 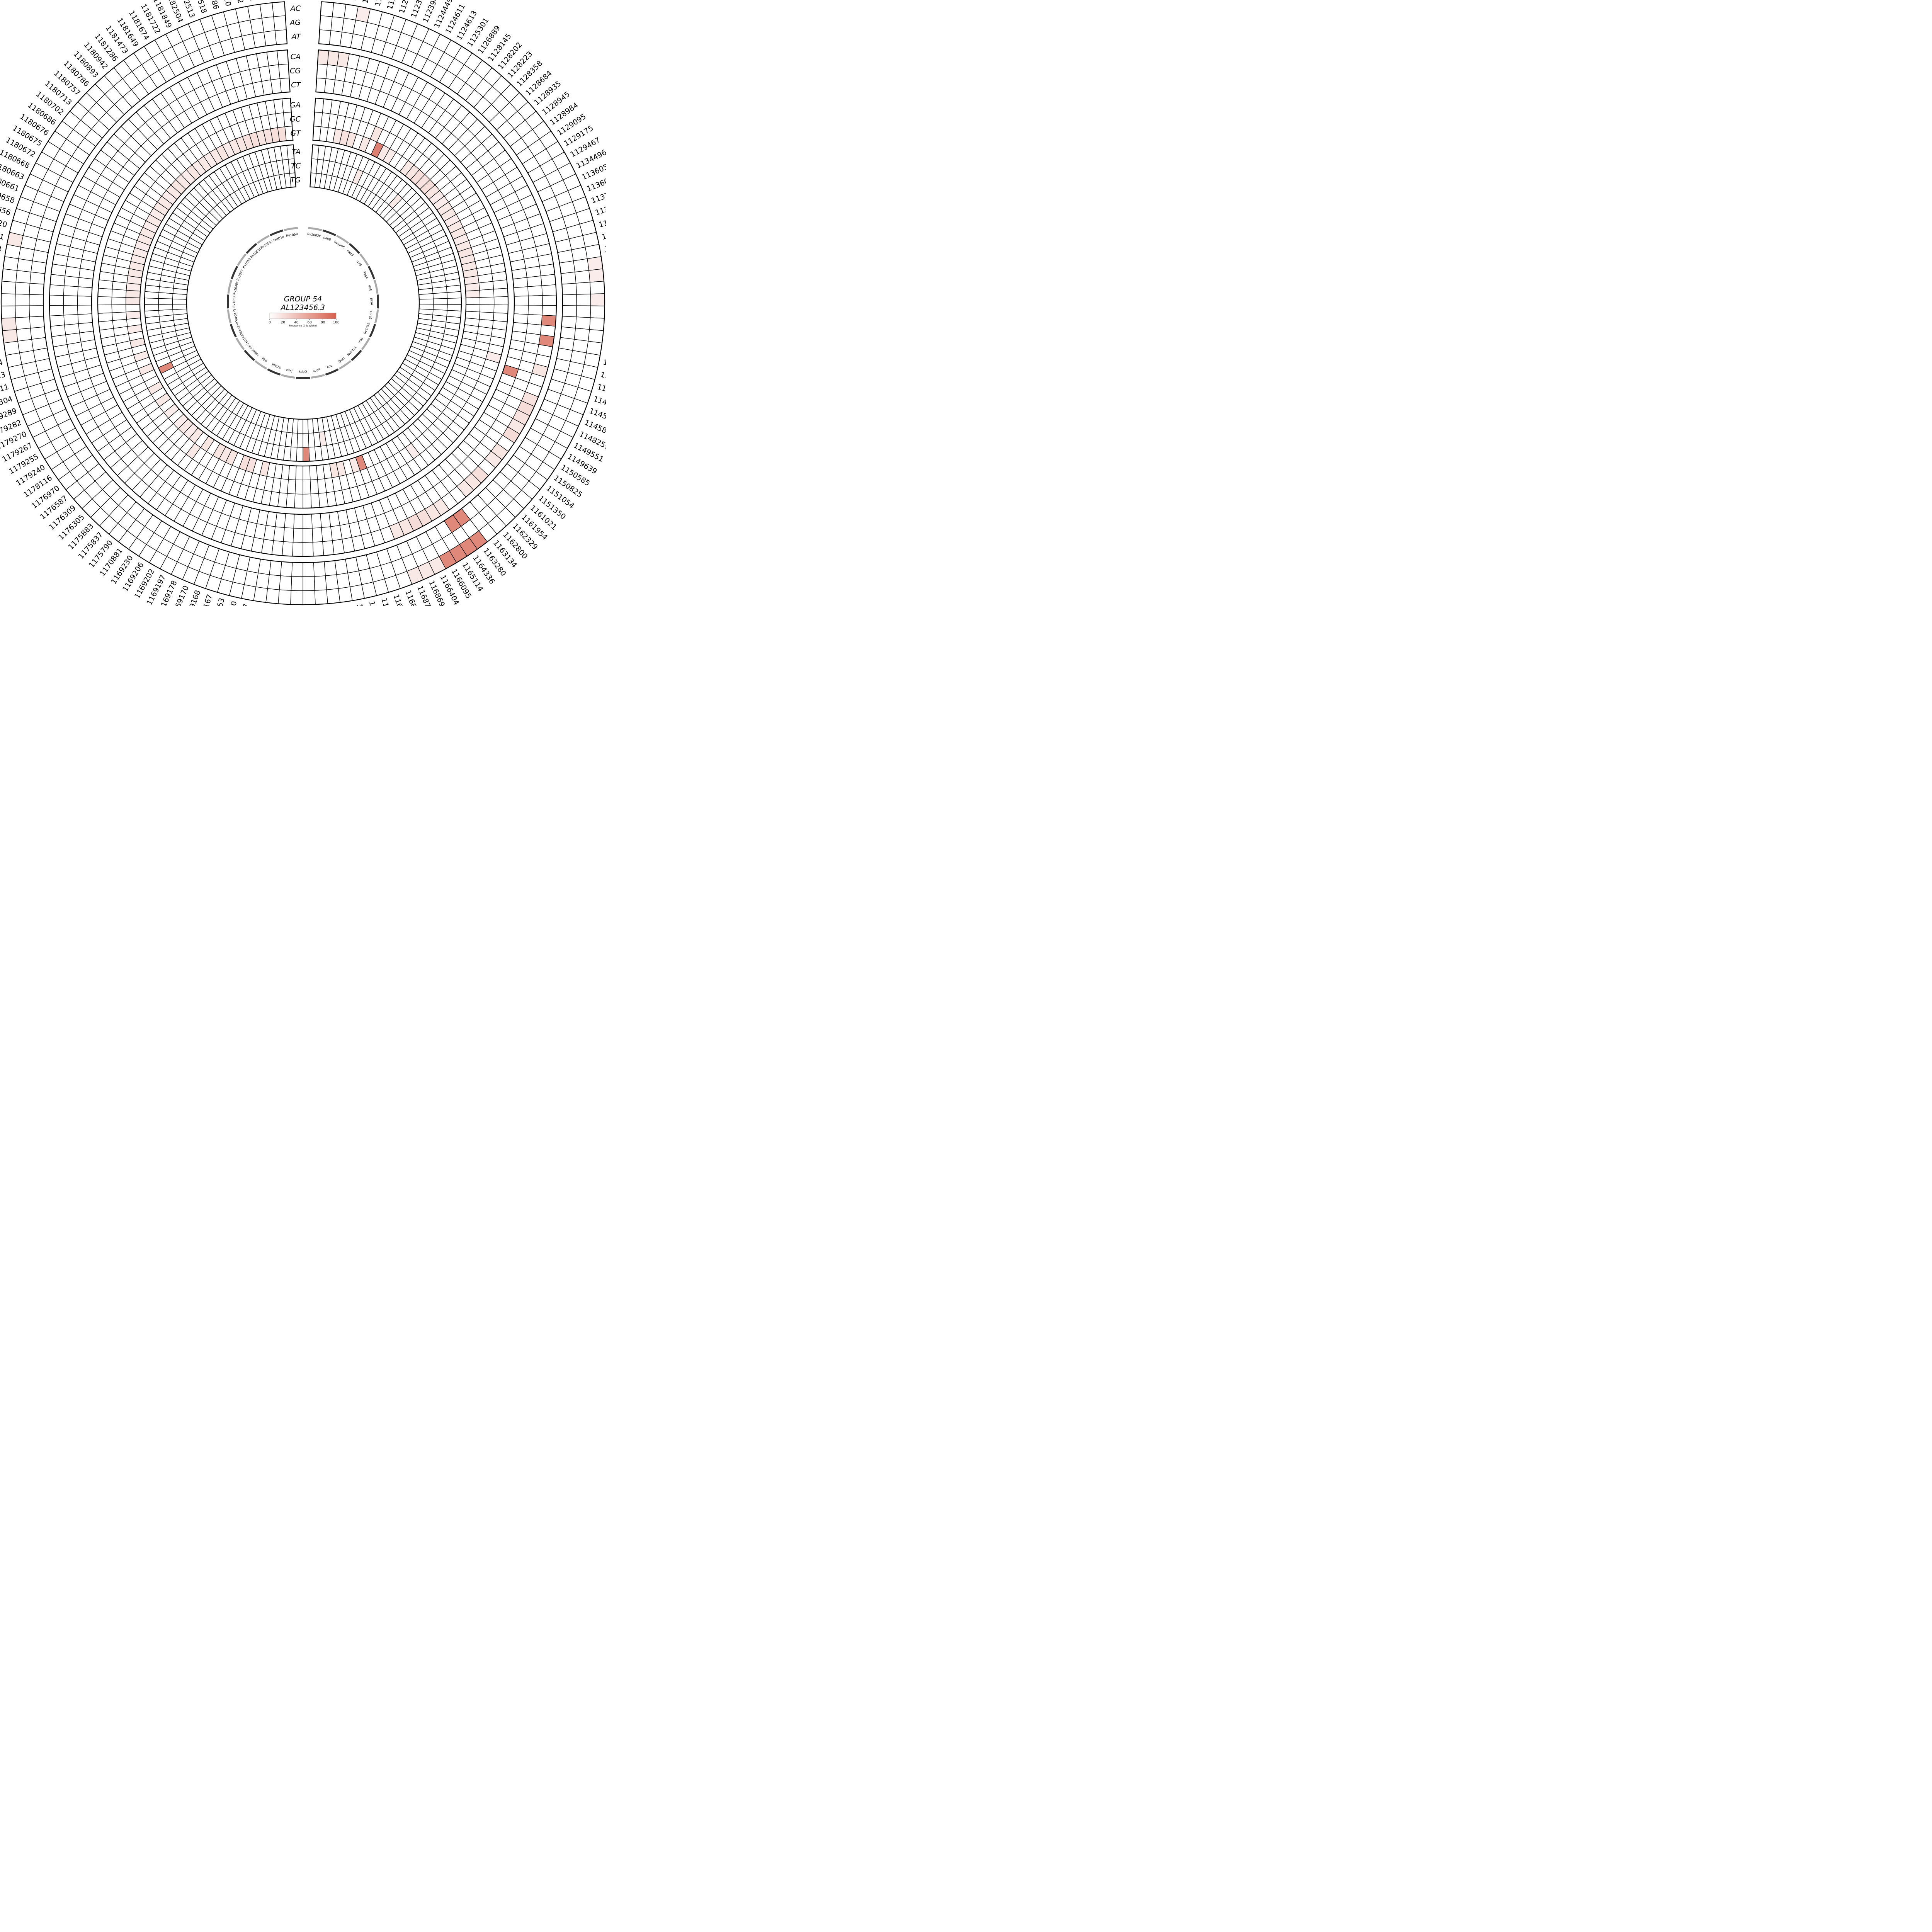 I want to click on group-outline, so click(x=303, y=303).